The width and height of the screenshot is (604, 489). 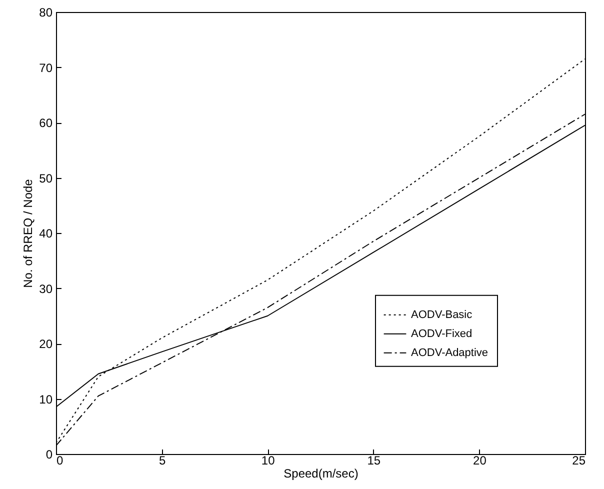 What do you see at coordinates (268, 461) in the screenshot?
I see `x-tick-label: 10` at bounding box center [268, 461].